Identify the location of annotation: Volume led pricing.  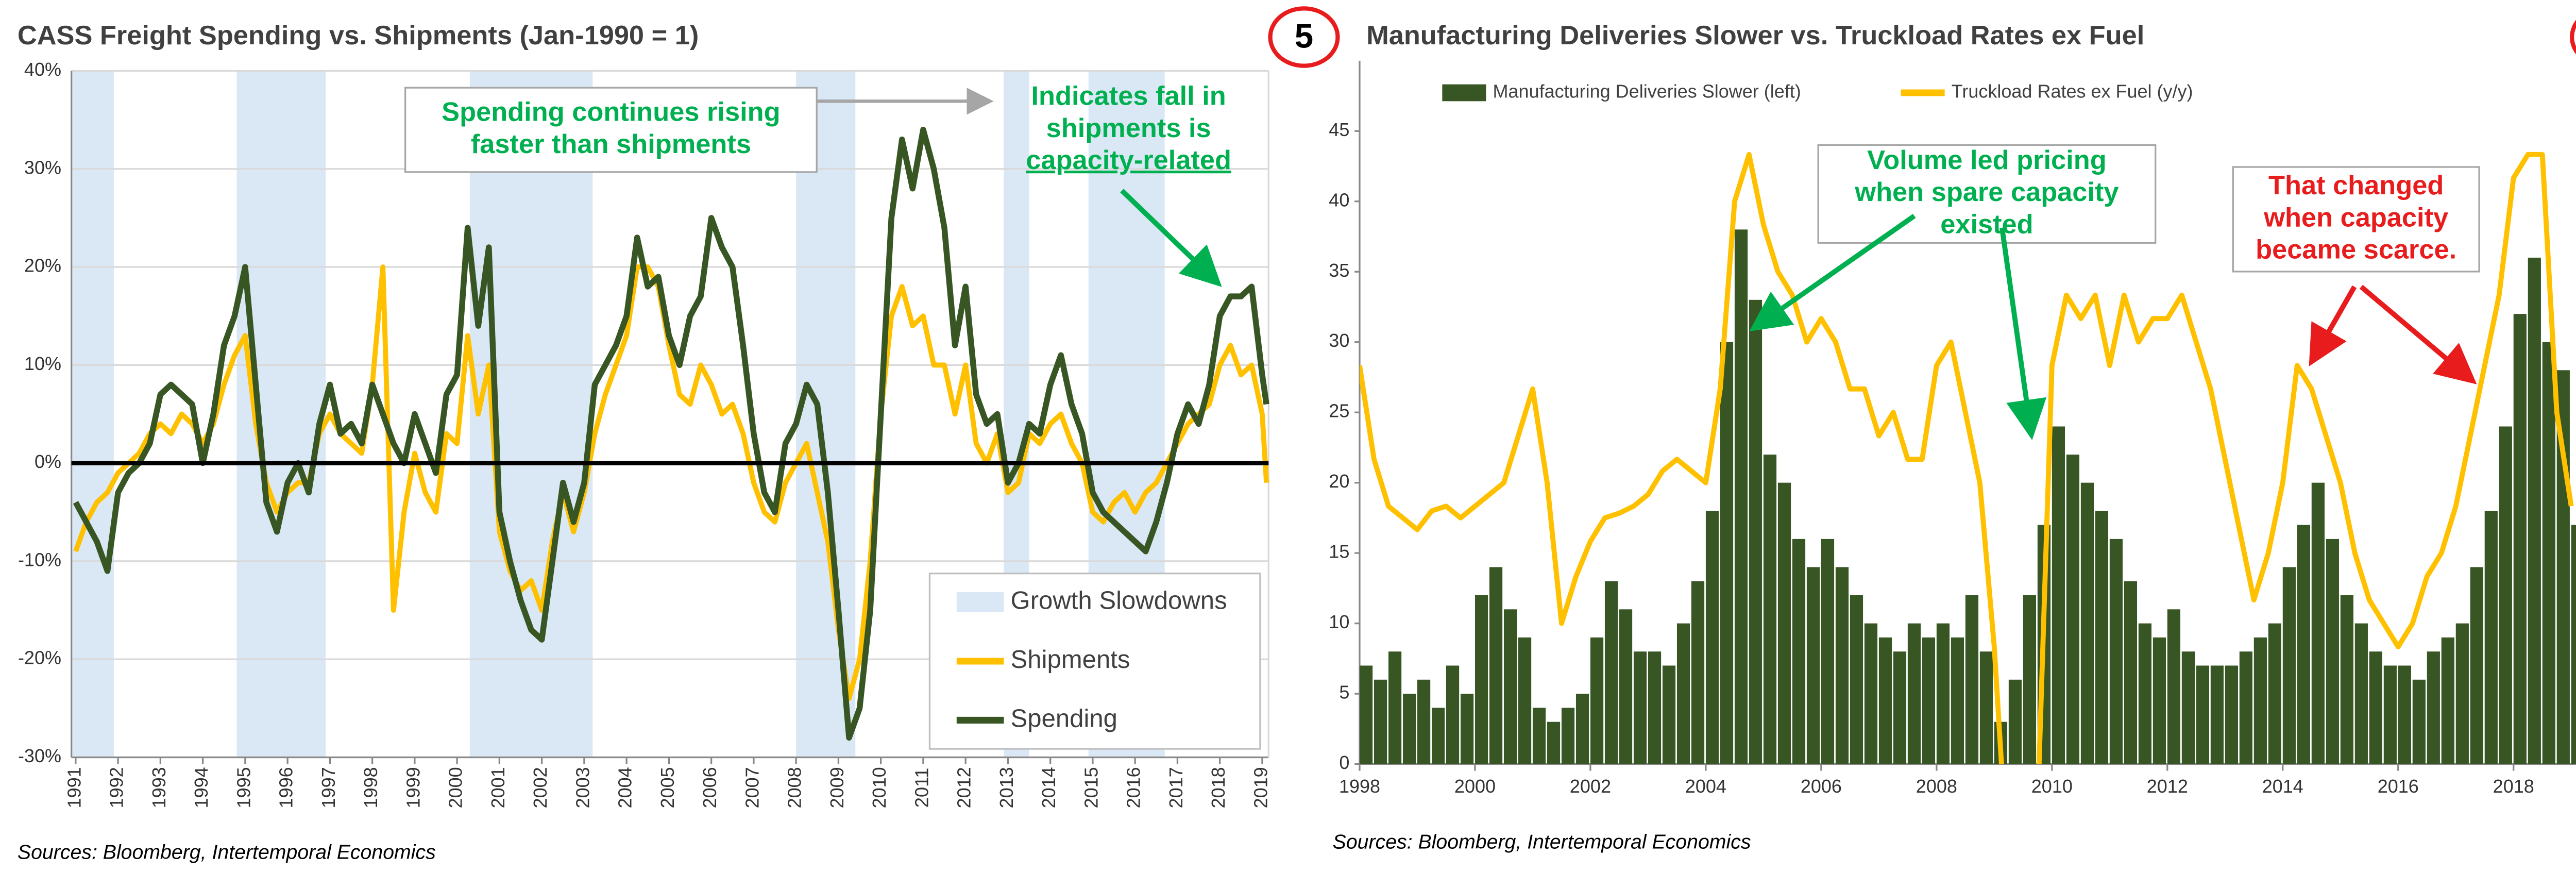
(1987, 160).